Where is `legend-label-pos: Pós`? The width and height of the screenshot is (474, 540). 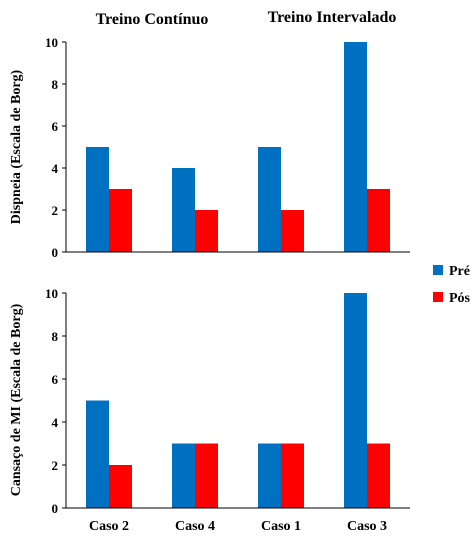 legend-label-pos: Pós is located at coordinates (460, 298).